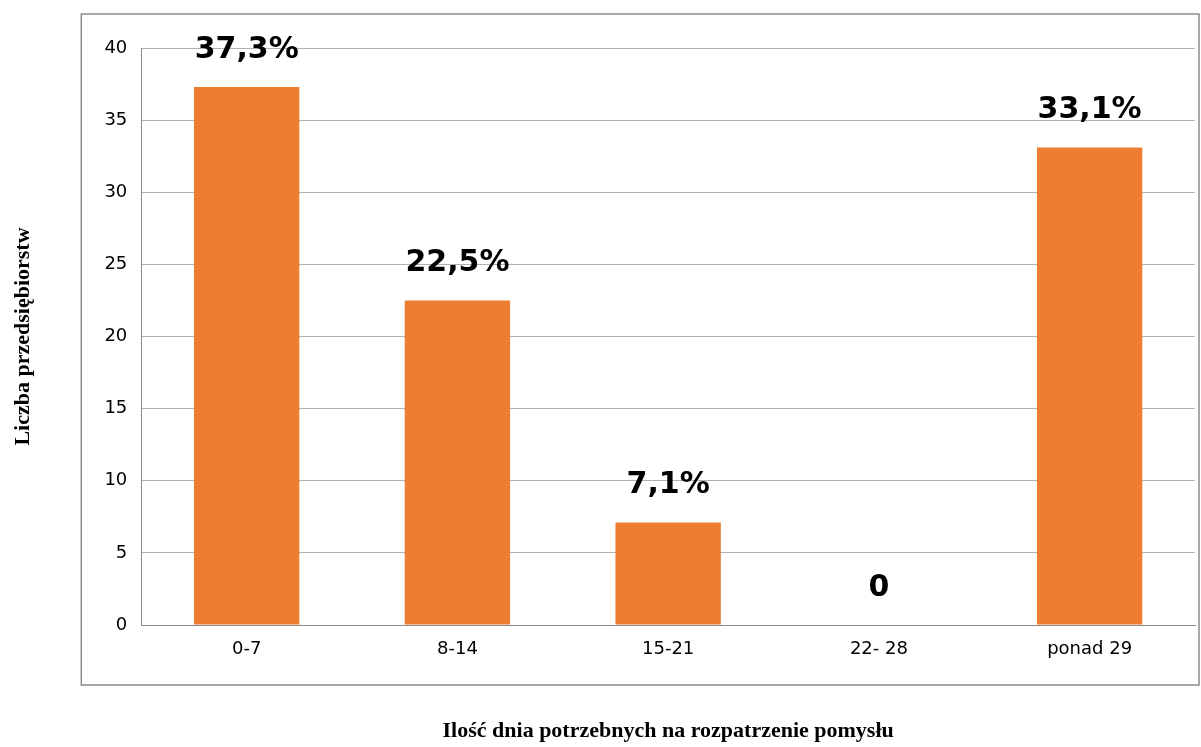 The width and height of the screenshot is (1201, 747). Describe the element at coordinates (116, 118) in the screenshot. I see `y-tick-label: 35` at that location.